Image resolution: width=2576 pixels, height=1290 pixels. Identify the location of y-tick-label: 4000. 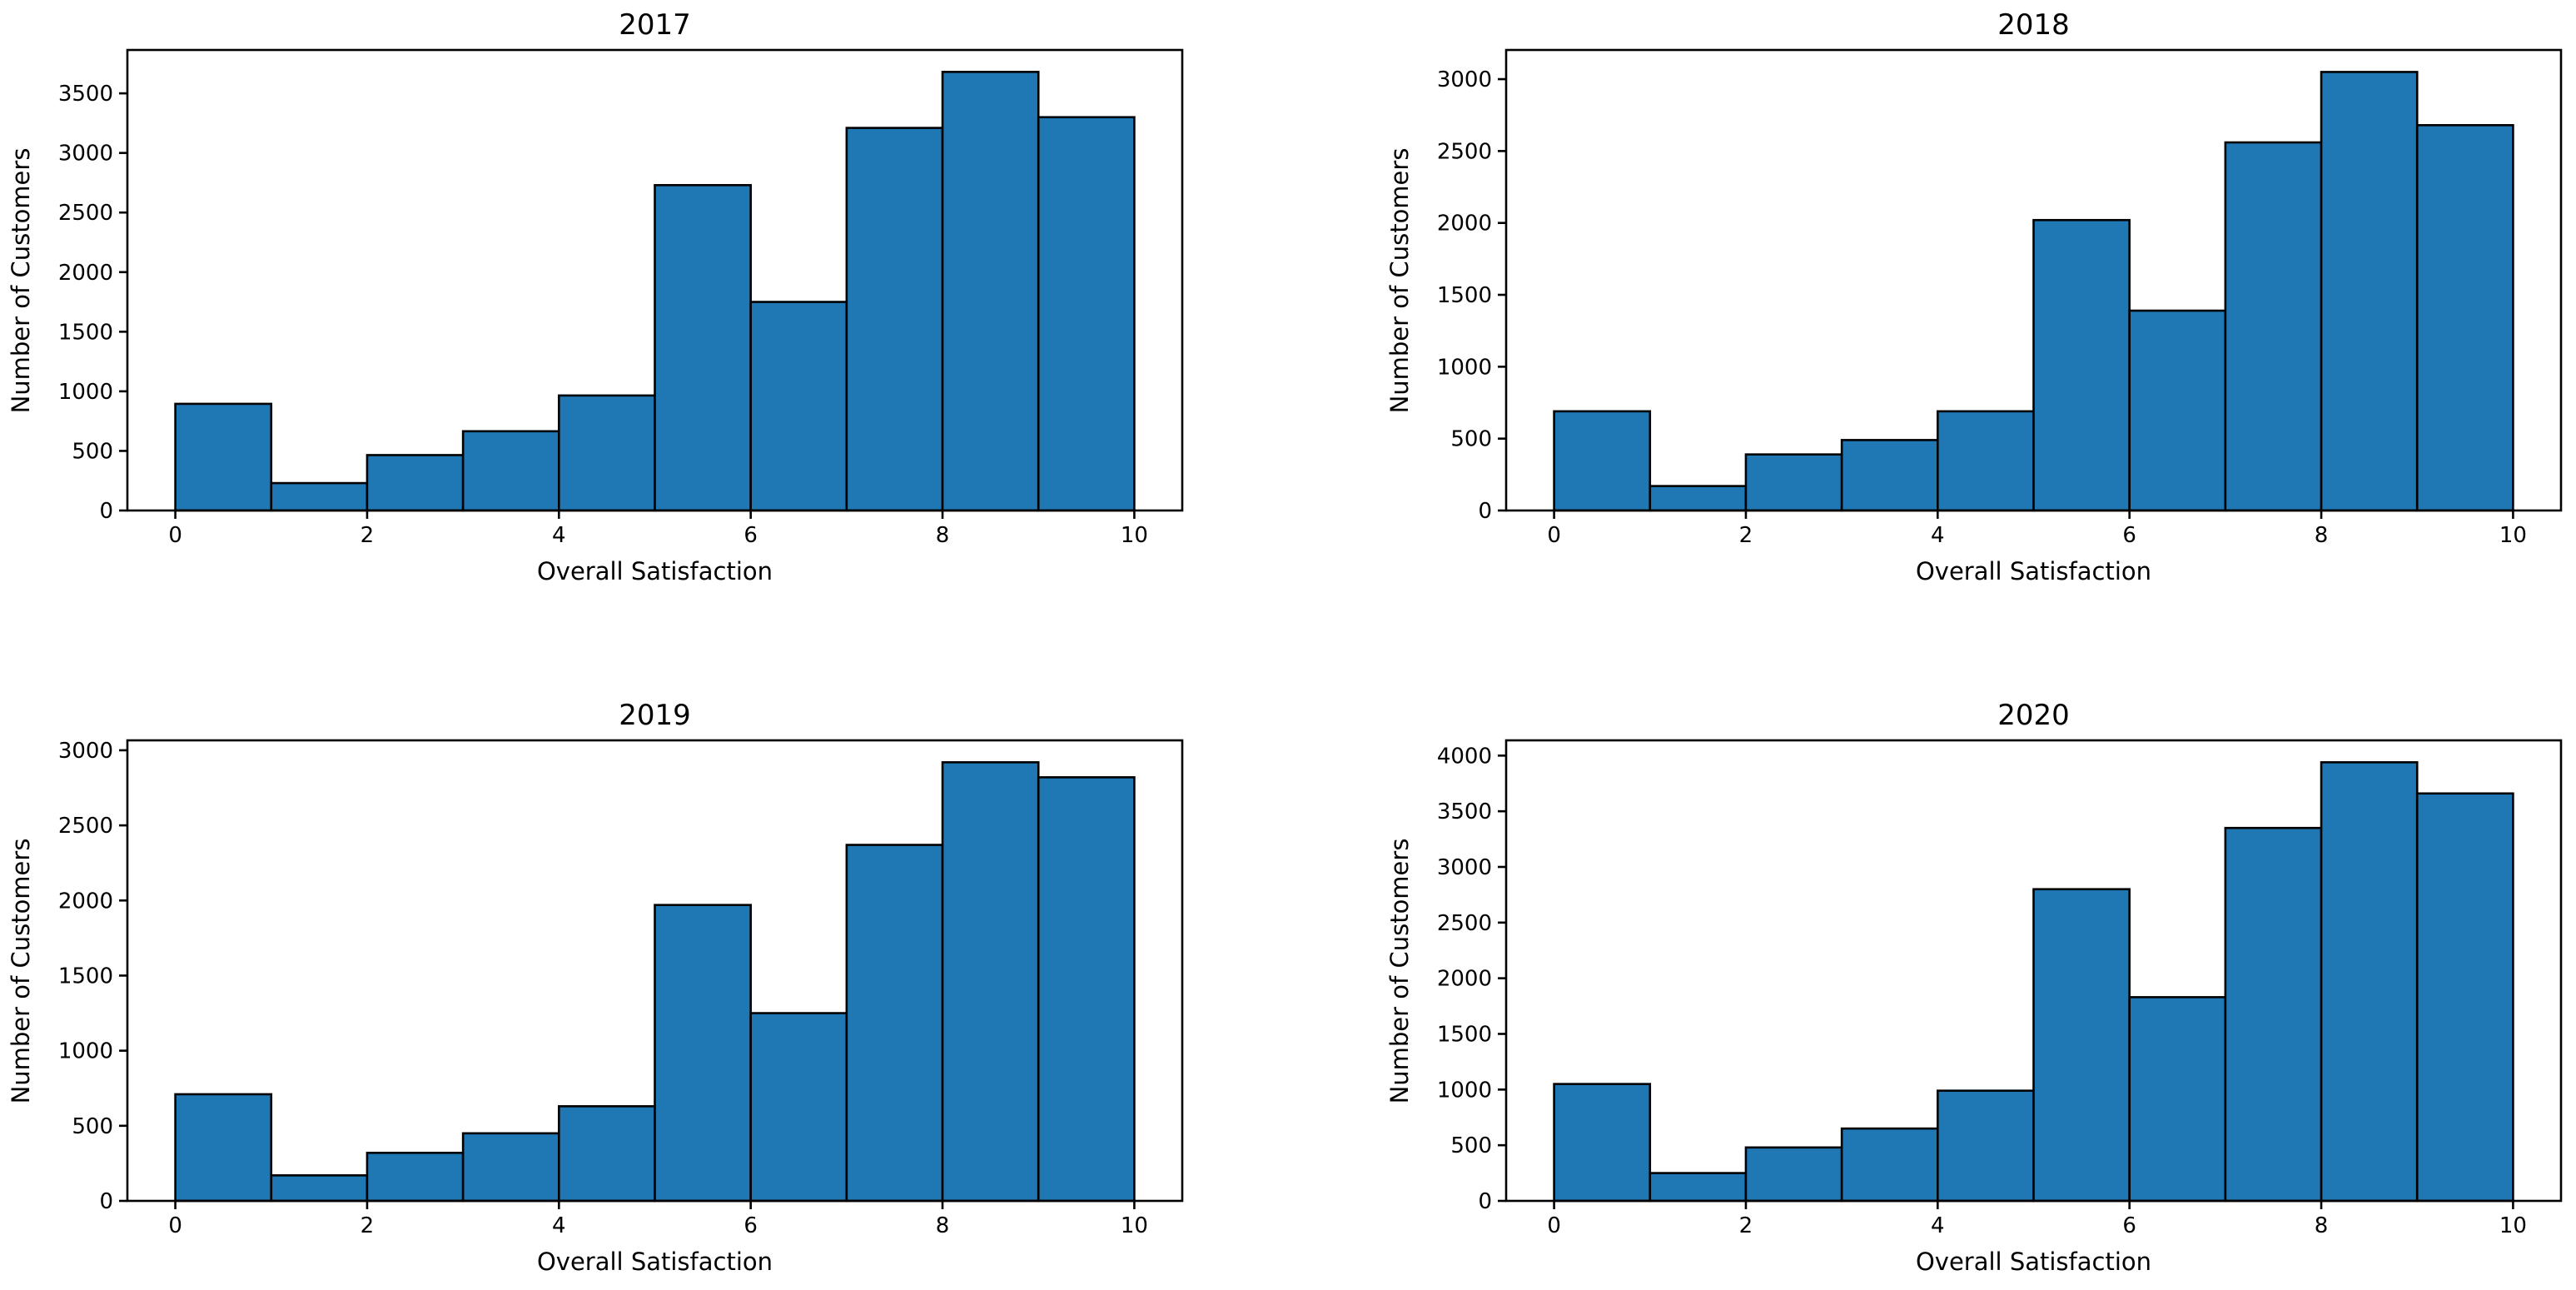
(1464, 756).